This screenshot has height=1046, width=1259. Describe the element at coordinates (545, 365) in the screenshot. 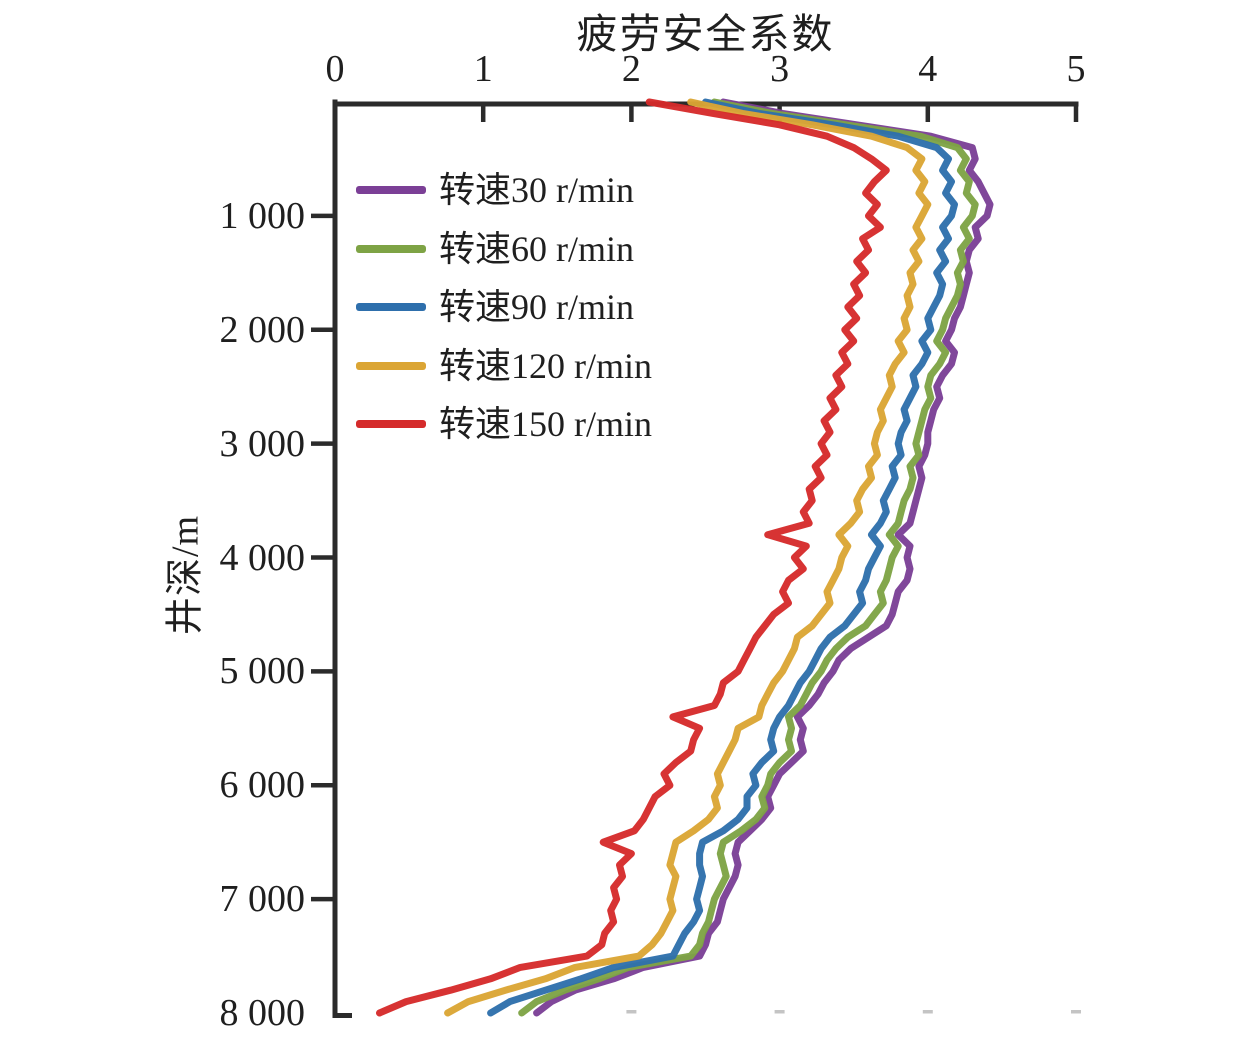

I see `legend-label: 转速120 r/min` at that location.